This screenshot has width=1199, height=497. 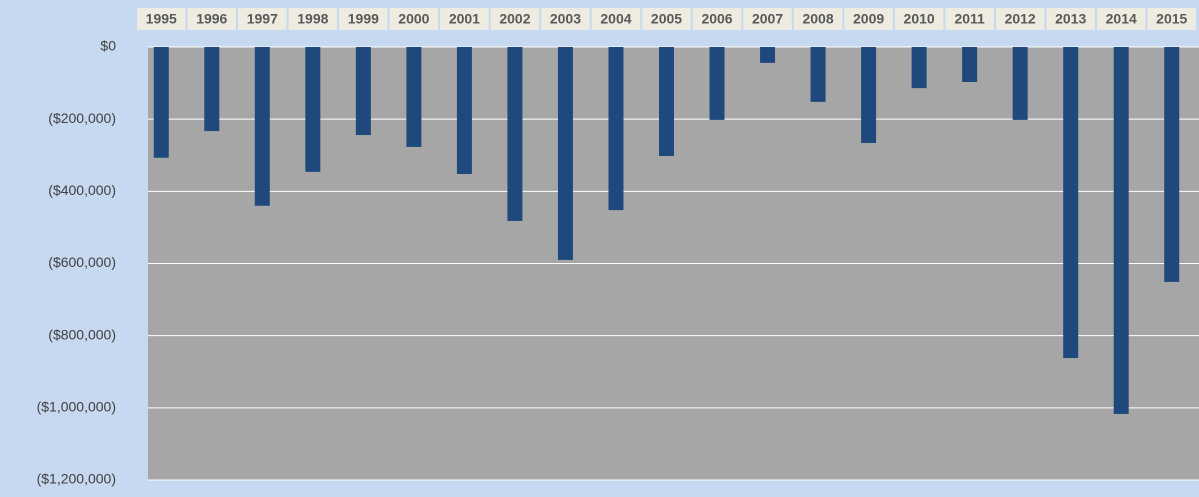 I want to click on x-tick-label: 2007, so click(x=767, y=19).